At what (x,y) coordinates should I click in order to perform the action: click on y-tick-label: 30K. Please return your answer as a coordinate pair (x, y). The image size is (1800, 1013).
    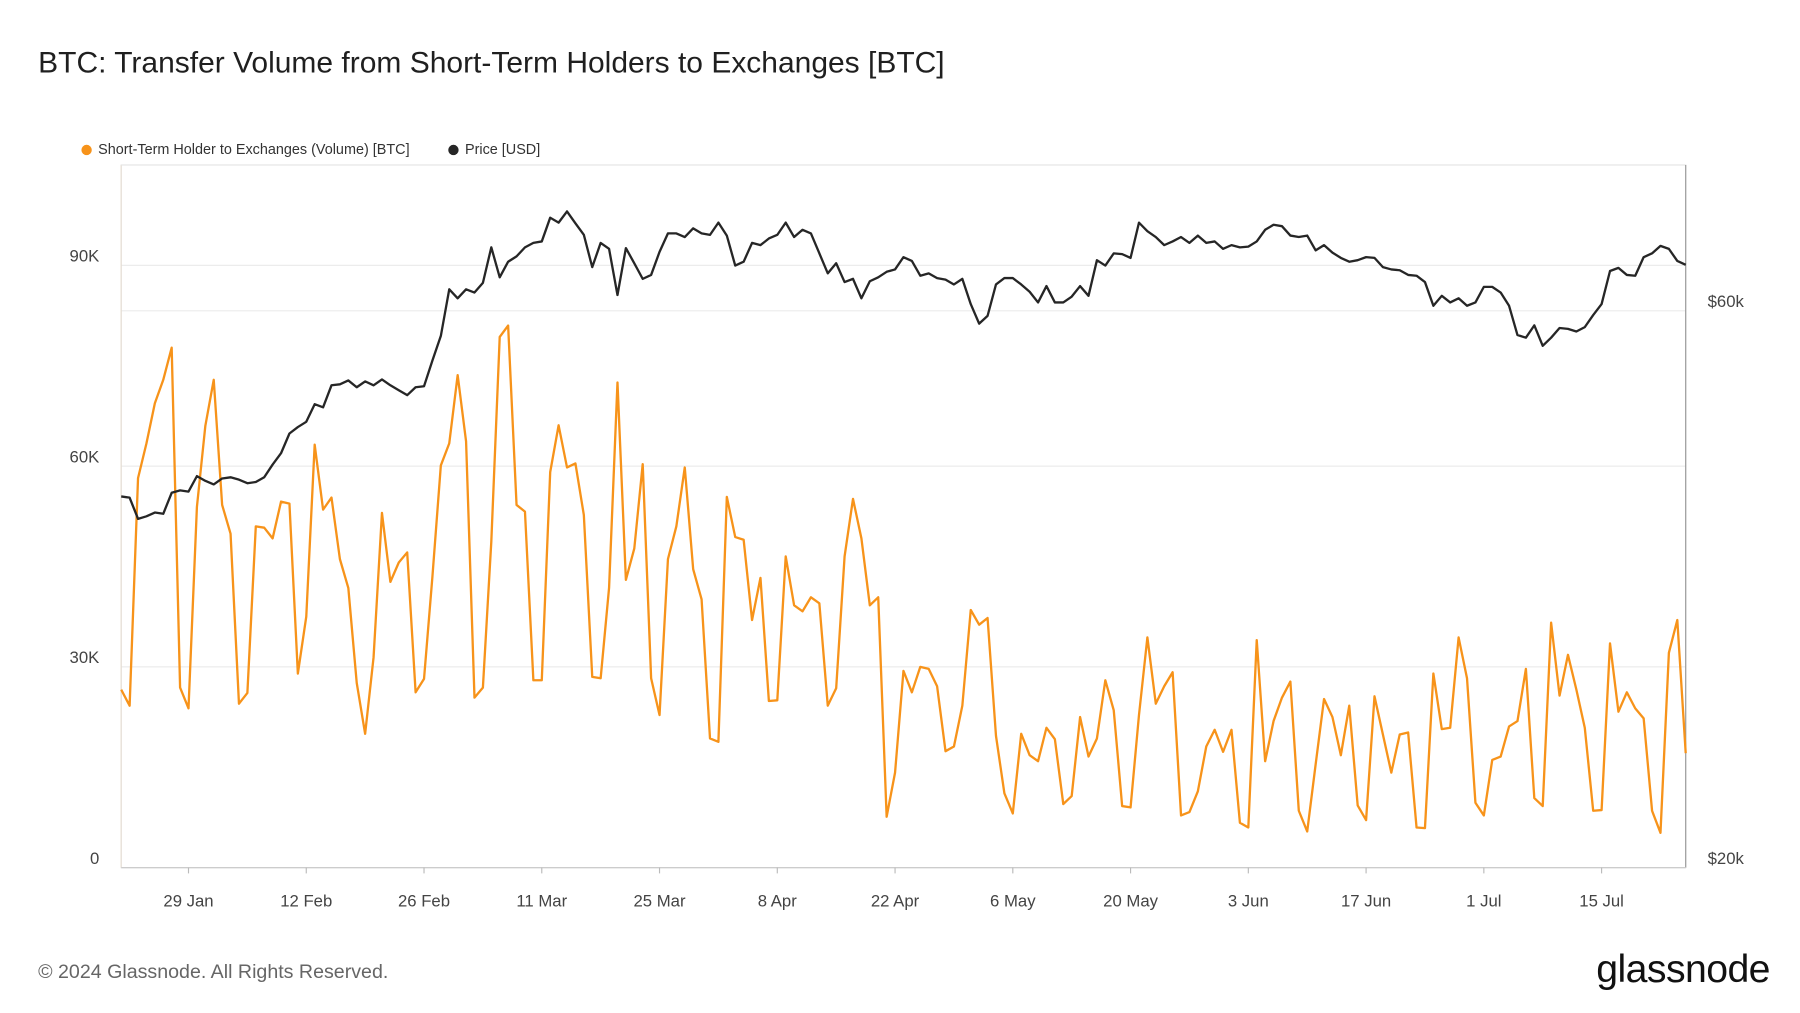
    Looking at the image, I should click on (85, 657).